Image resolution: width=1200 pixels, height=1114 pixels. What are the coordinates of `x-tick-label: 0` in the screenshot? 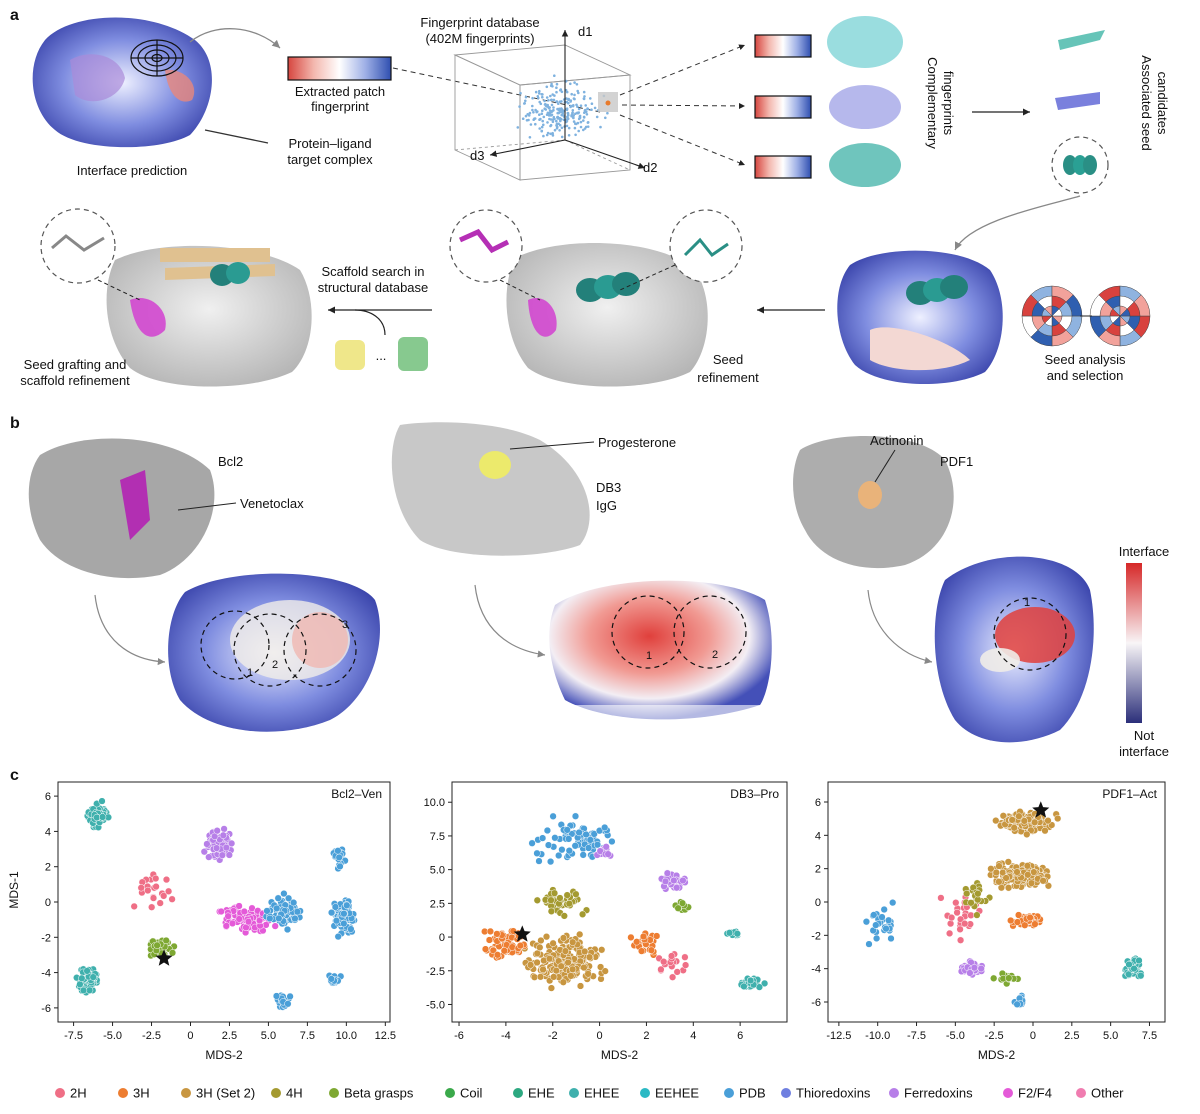 It's located at (600, 1036).